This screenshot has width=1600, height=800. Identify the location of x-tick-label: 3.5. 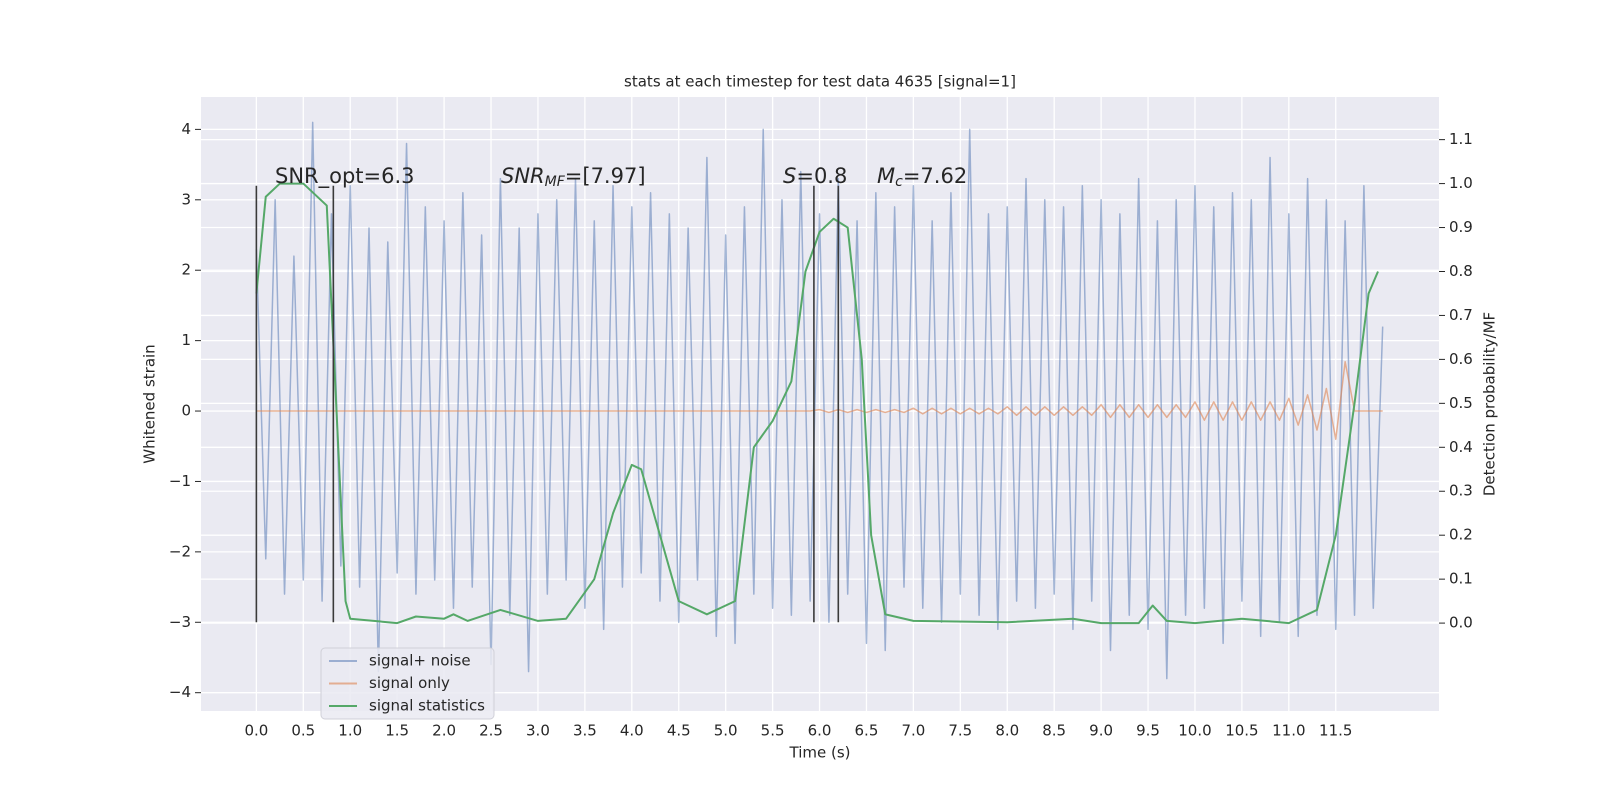
(585, 731).